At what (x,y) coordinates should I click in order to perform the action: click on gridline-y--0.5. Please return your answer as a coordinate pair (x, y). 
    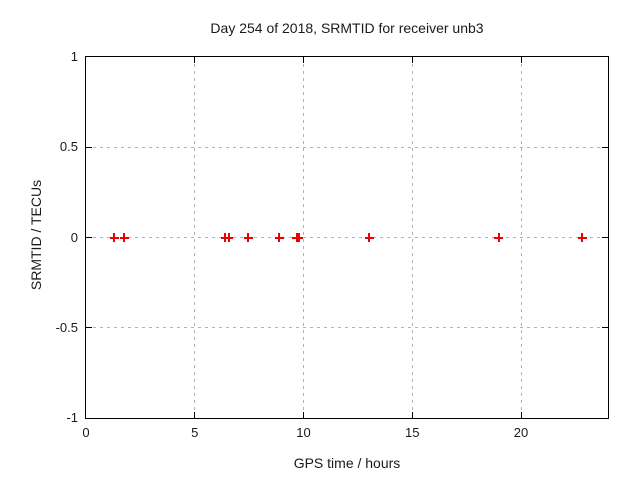
    Looking at the image, I should click on (347, 328).